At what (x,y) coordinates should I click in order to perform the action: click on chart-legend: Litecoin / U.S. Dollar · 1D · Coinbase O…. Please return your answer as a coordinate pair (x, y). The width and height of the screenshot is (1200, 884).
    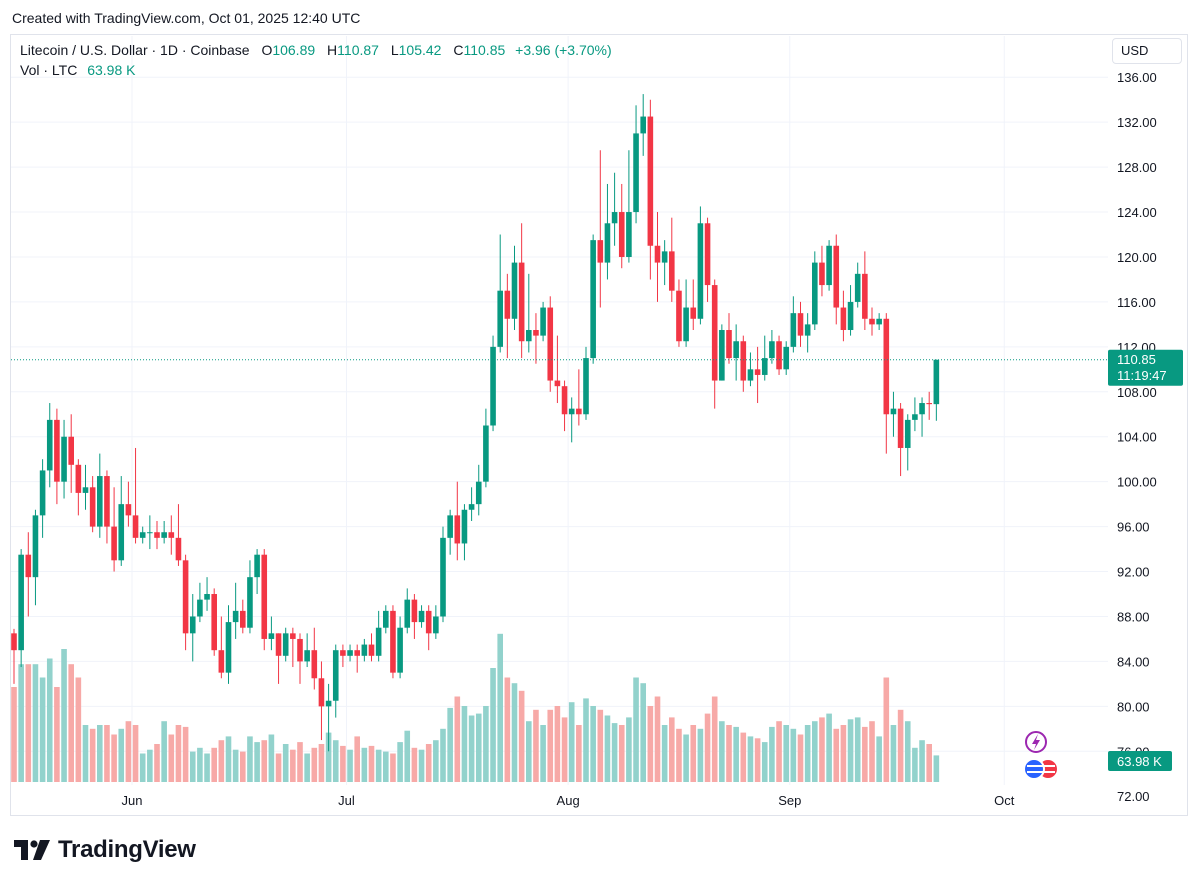
    Looking at the image, I should click on (316, 60).